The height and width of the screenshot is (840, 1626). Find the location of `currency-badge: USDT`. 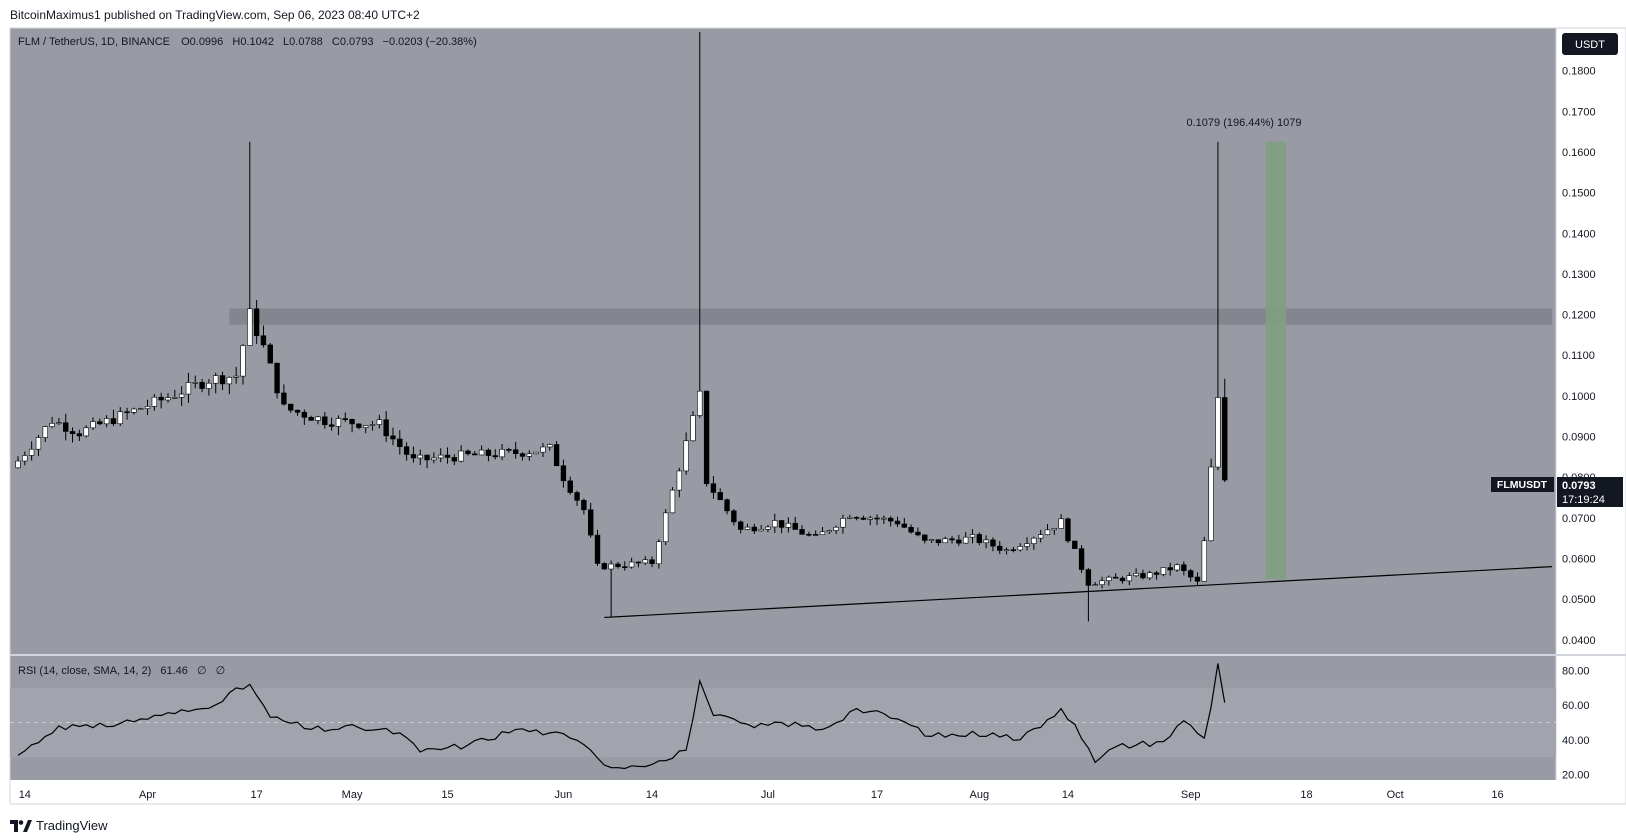

currency-badge: USDT is located at coordinates (1590, 44).